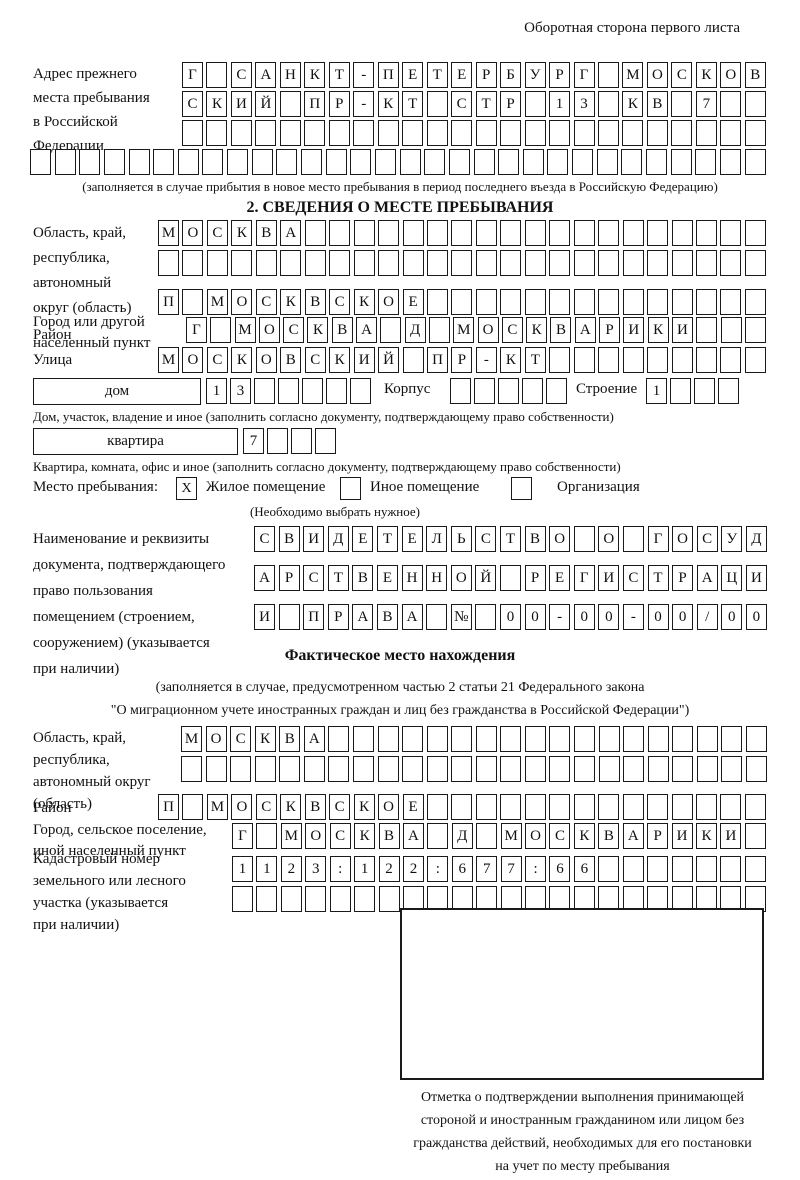 The image size is (800, 1180). Describe the element at coordinates (707, 617) in the screenshot. I see `char-cell: /` at that location.